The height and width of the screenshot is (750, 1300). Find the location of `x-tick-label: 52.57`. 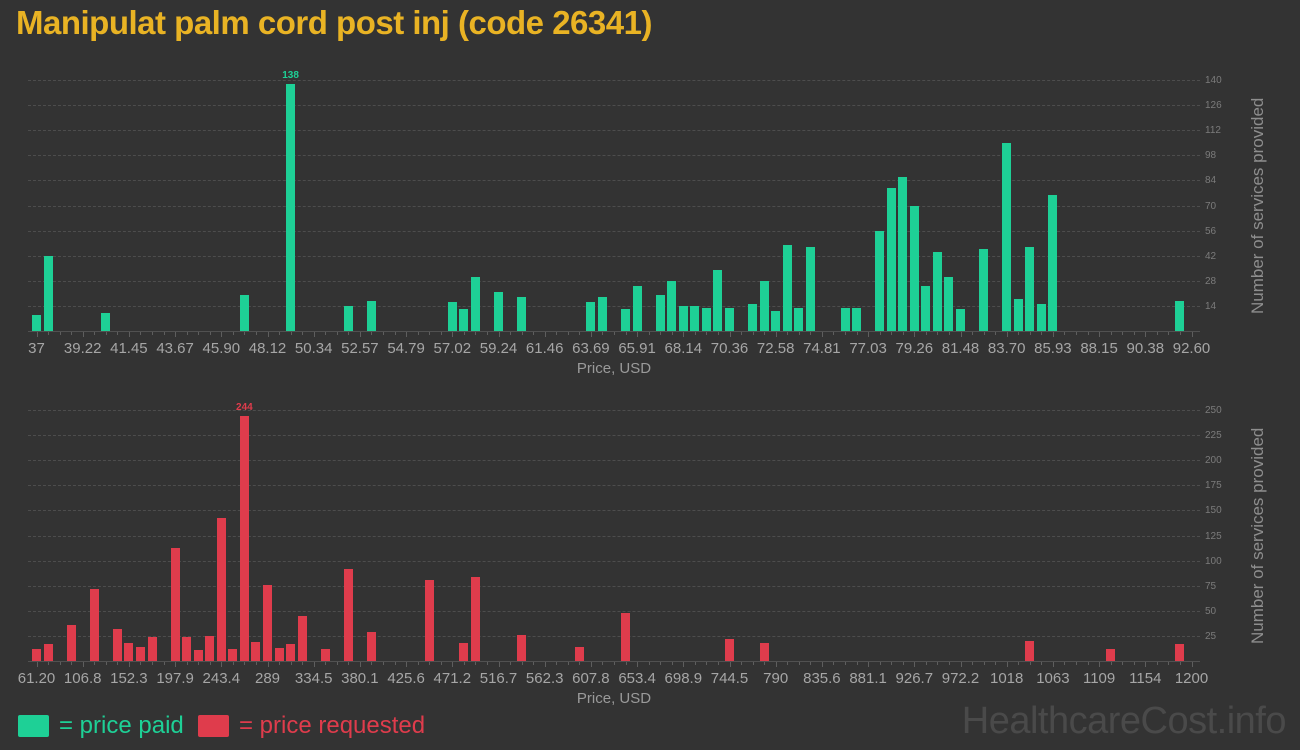

x-tick-label: 52.57 is located at coordinates (360, 348).